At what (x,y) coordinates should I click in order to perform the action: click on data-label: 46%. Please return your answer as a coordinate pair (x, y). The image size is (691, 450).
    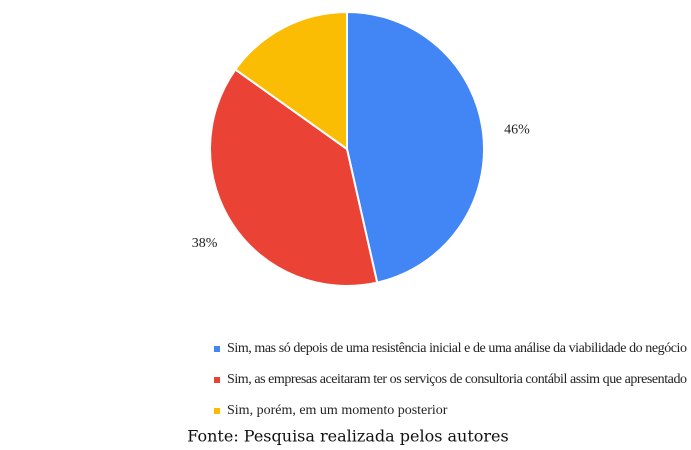
    Looking at the image, I should click on (517, 129).